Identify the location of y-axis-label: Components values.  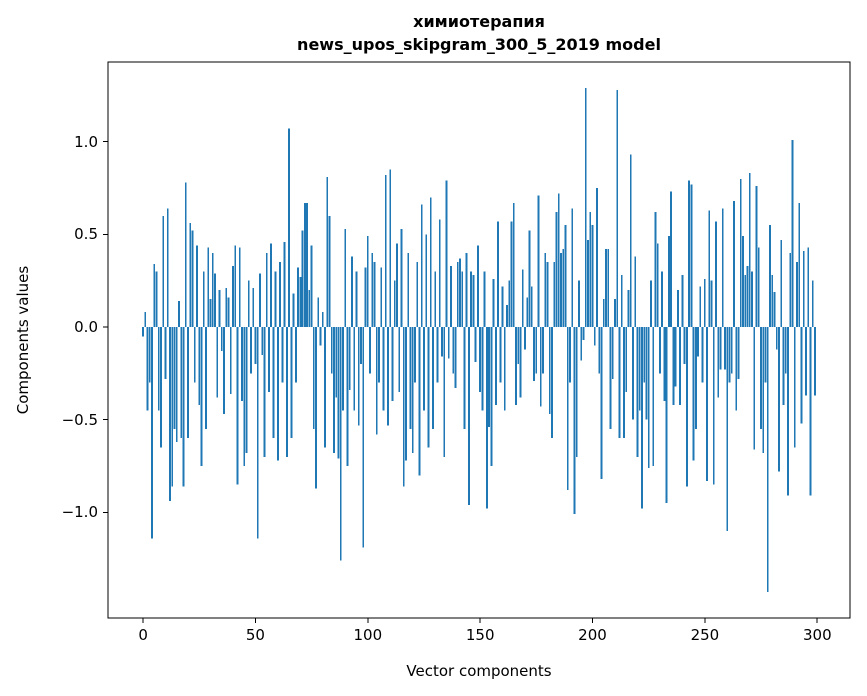
(23, 340).